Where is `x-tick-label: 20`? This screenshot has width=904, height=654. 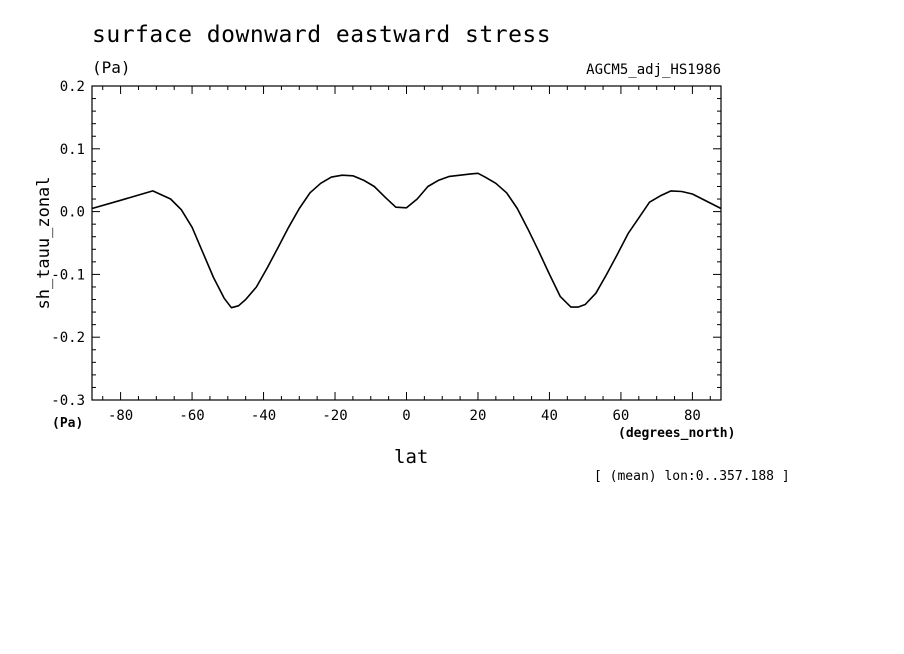
x-tick-label: 20 is located at coordinates (478, 416).